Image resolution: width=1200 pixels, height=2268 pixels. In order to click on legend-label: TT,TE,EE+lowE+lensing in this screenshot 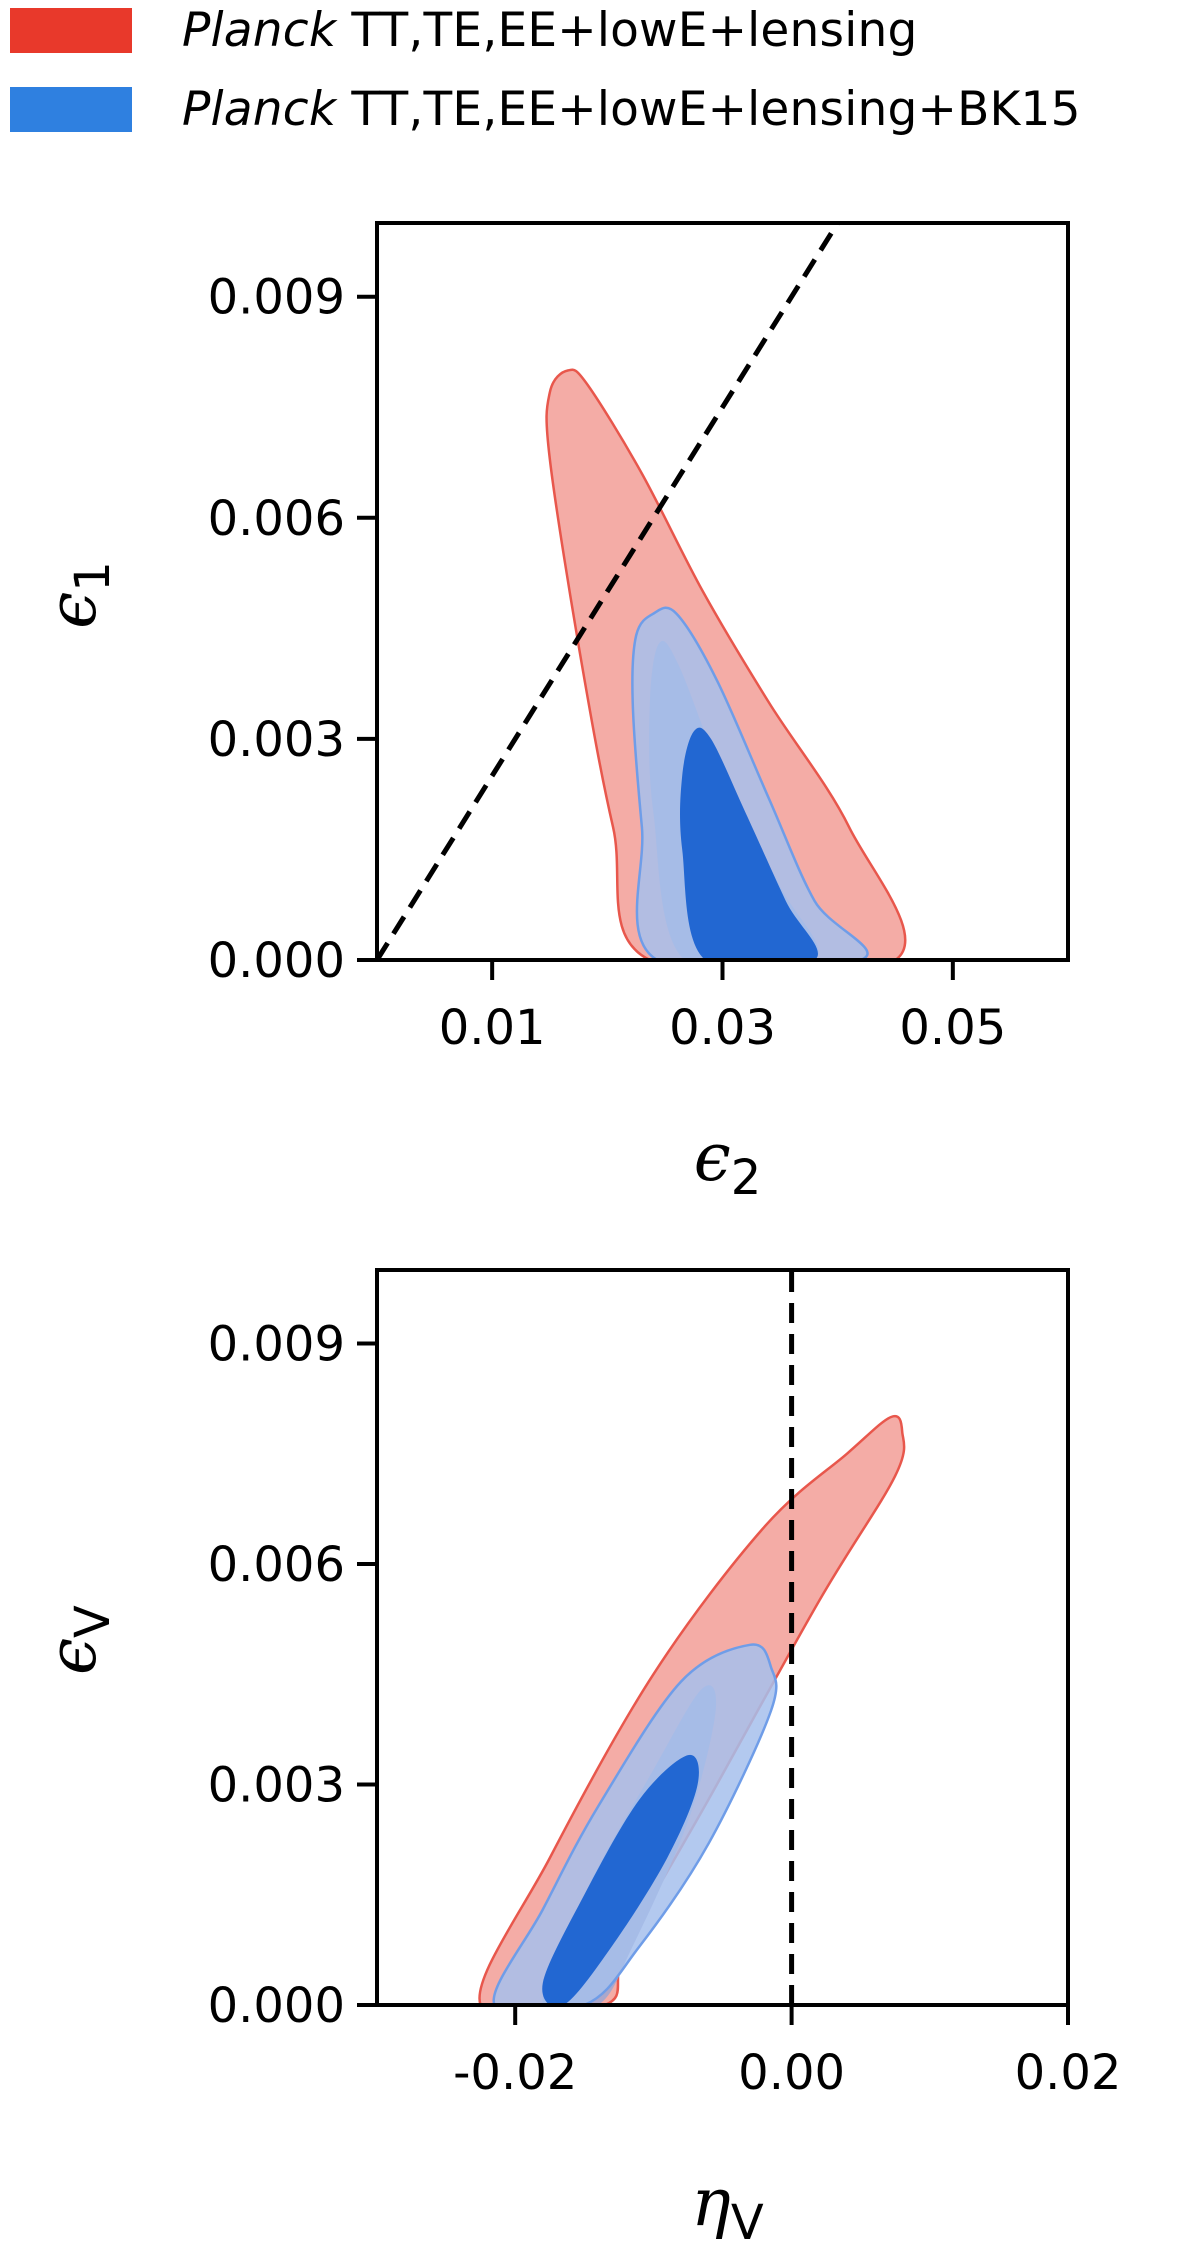, I will do `click(627, 30)`.